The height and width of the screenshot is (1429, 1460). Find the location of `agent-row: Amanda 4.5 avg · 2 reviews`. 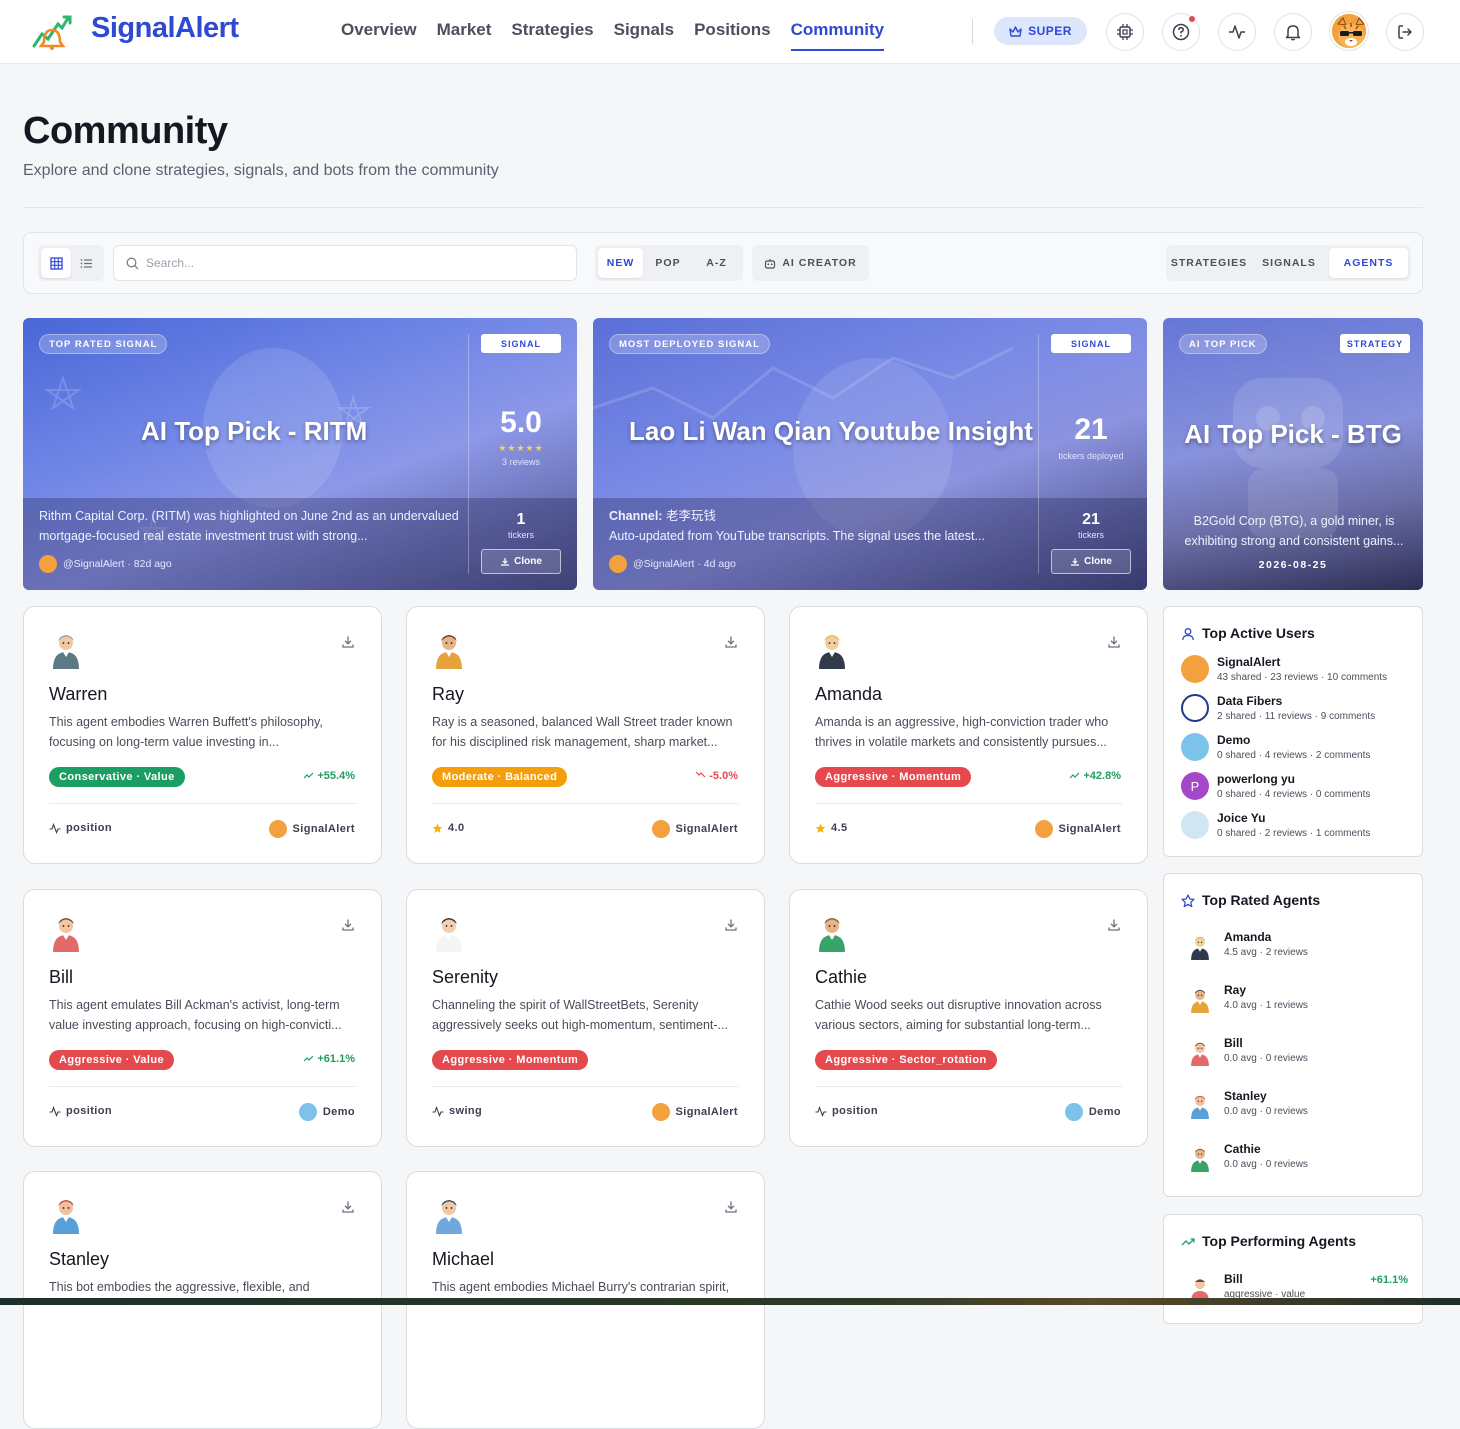

agent-row: Amanda 4.5 avg · 2 reviews is located at coordinates (1248, 945).